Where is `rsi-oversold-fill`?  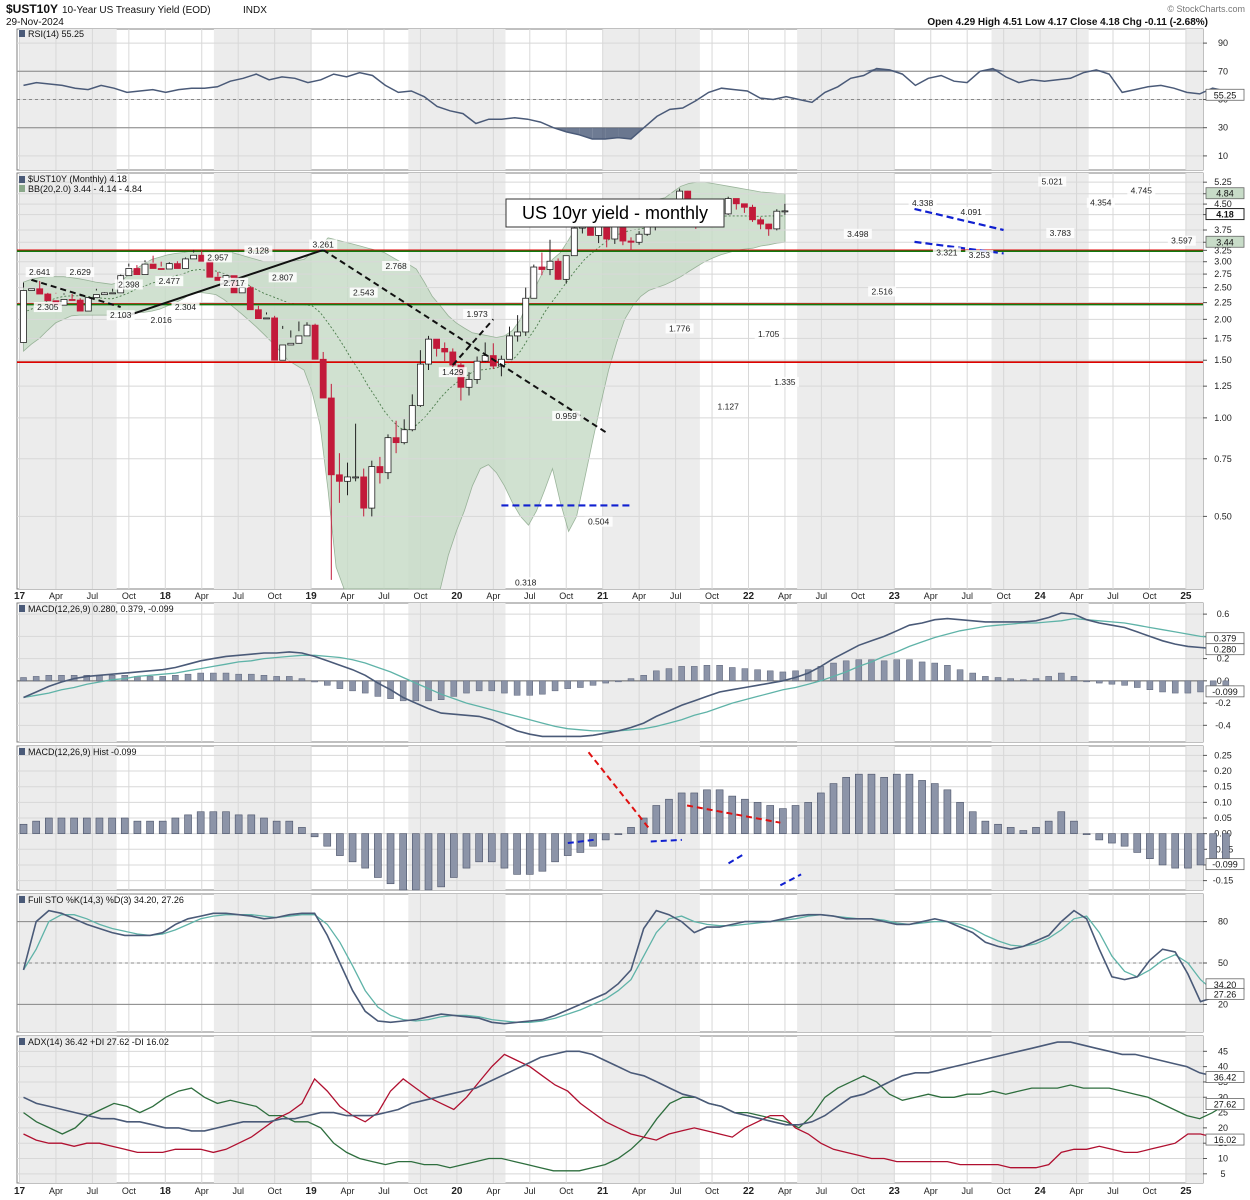
rsi-oversold-fill is located at coordinates (612, 133).